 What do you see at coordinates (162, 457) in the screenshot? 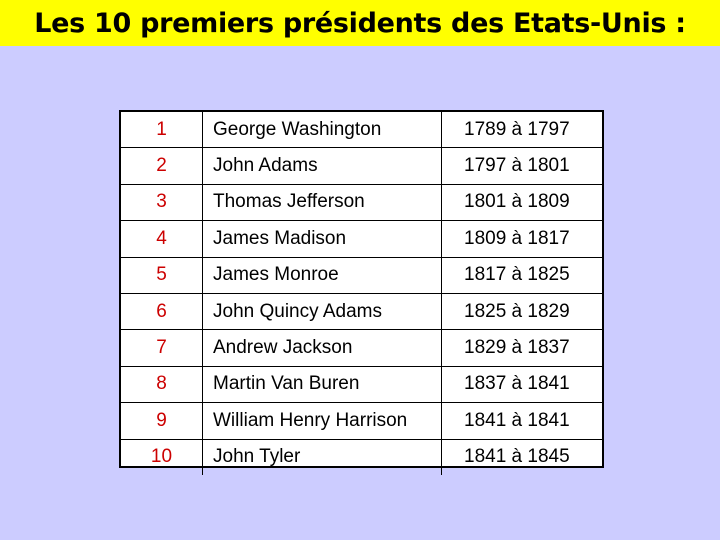
I see `president-number: 10` at bounding box center [162, 457].